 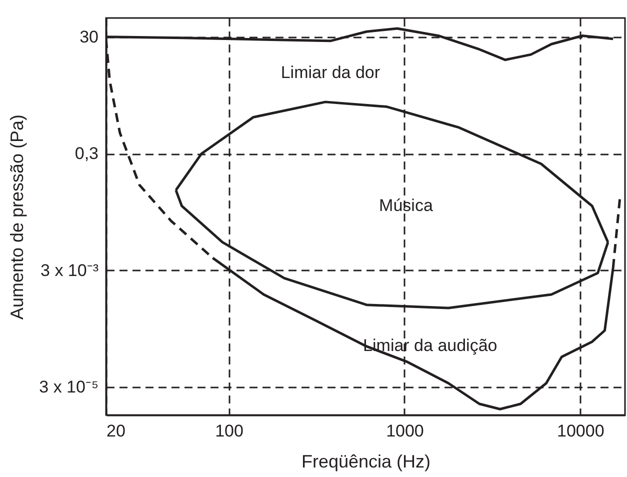 What do you see at coordinates (366, 462) in the screenshot?
I see `x-axis-title: Freqüência (Hz)` at bounding box center [366, 462].